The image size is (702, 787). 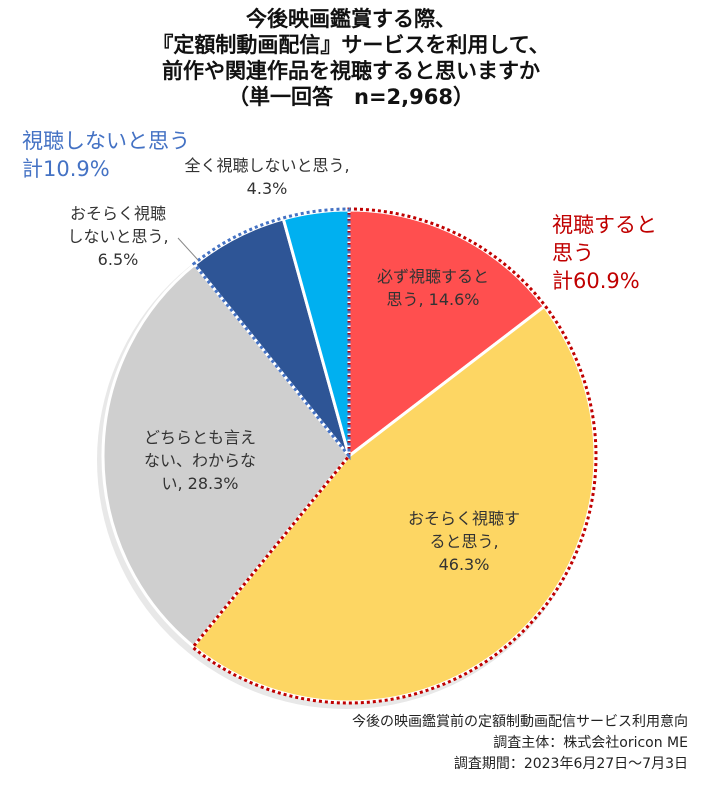 I want to click on slice-label-line: 46.3%, so click(x=464, y=564).